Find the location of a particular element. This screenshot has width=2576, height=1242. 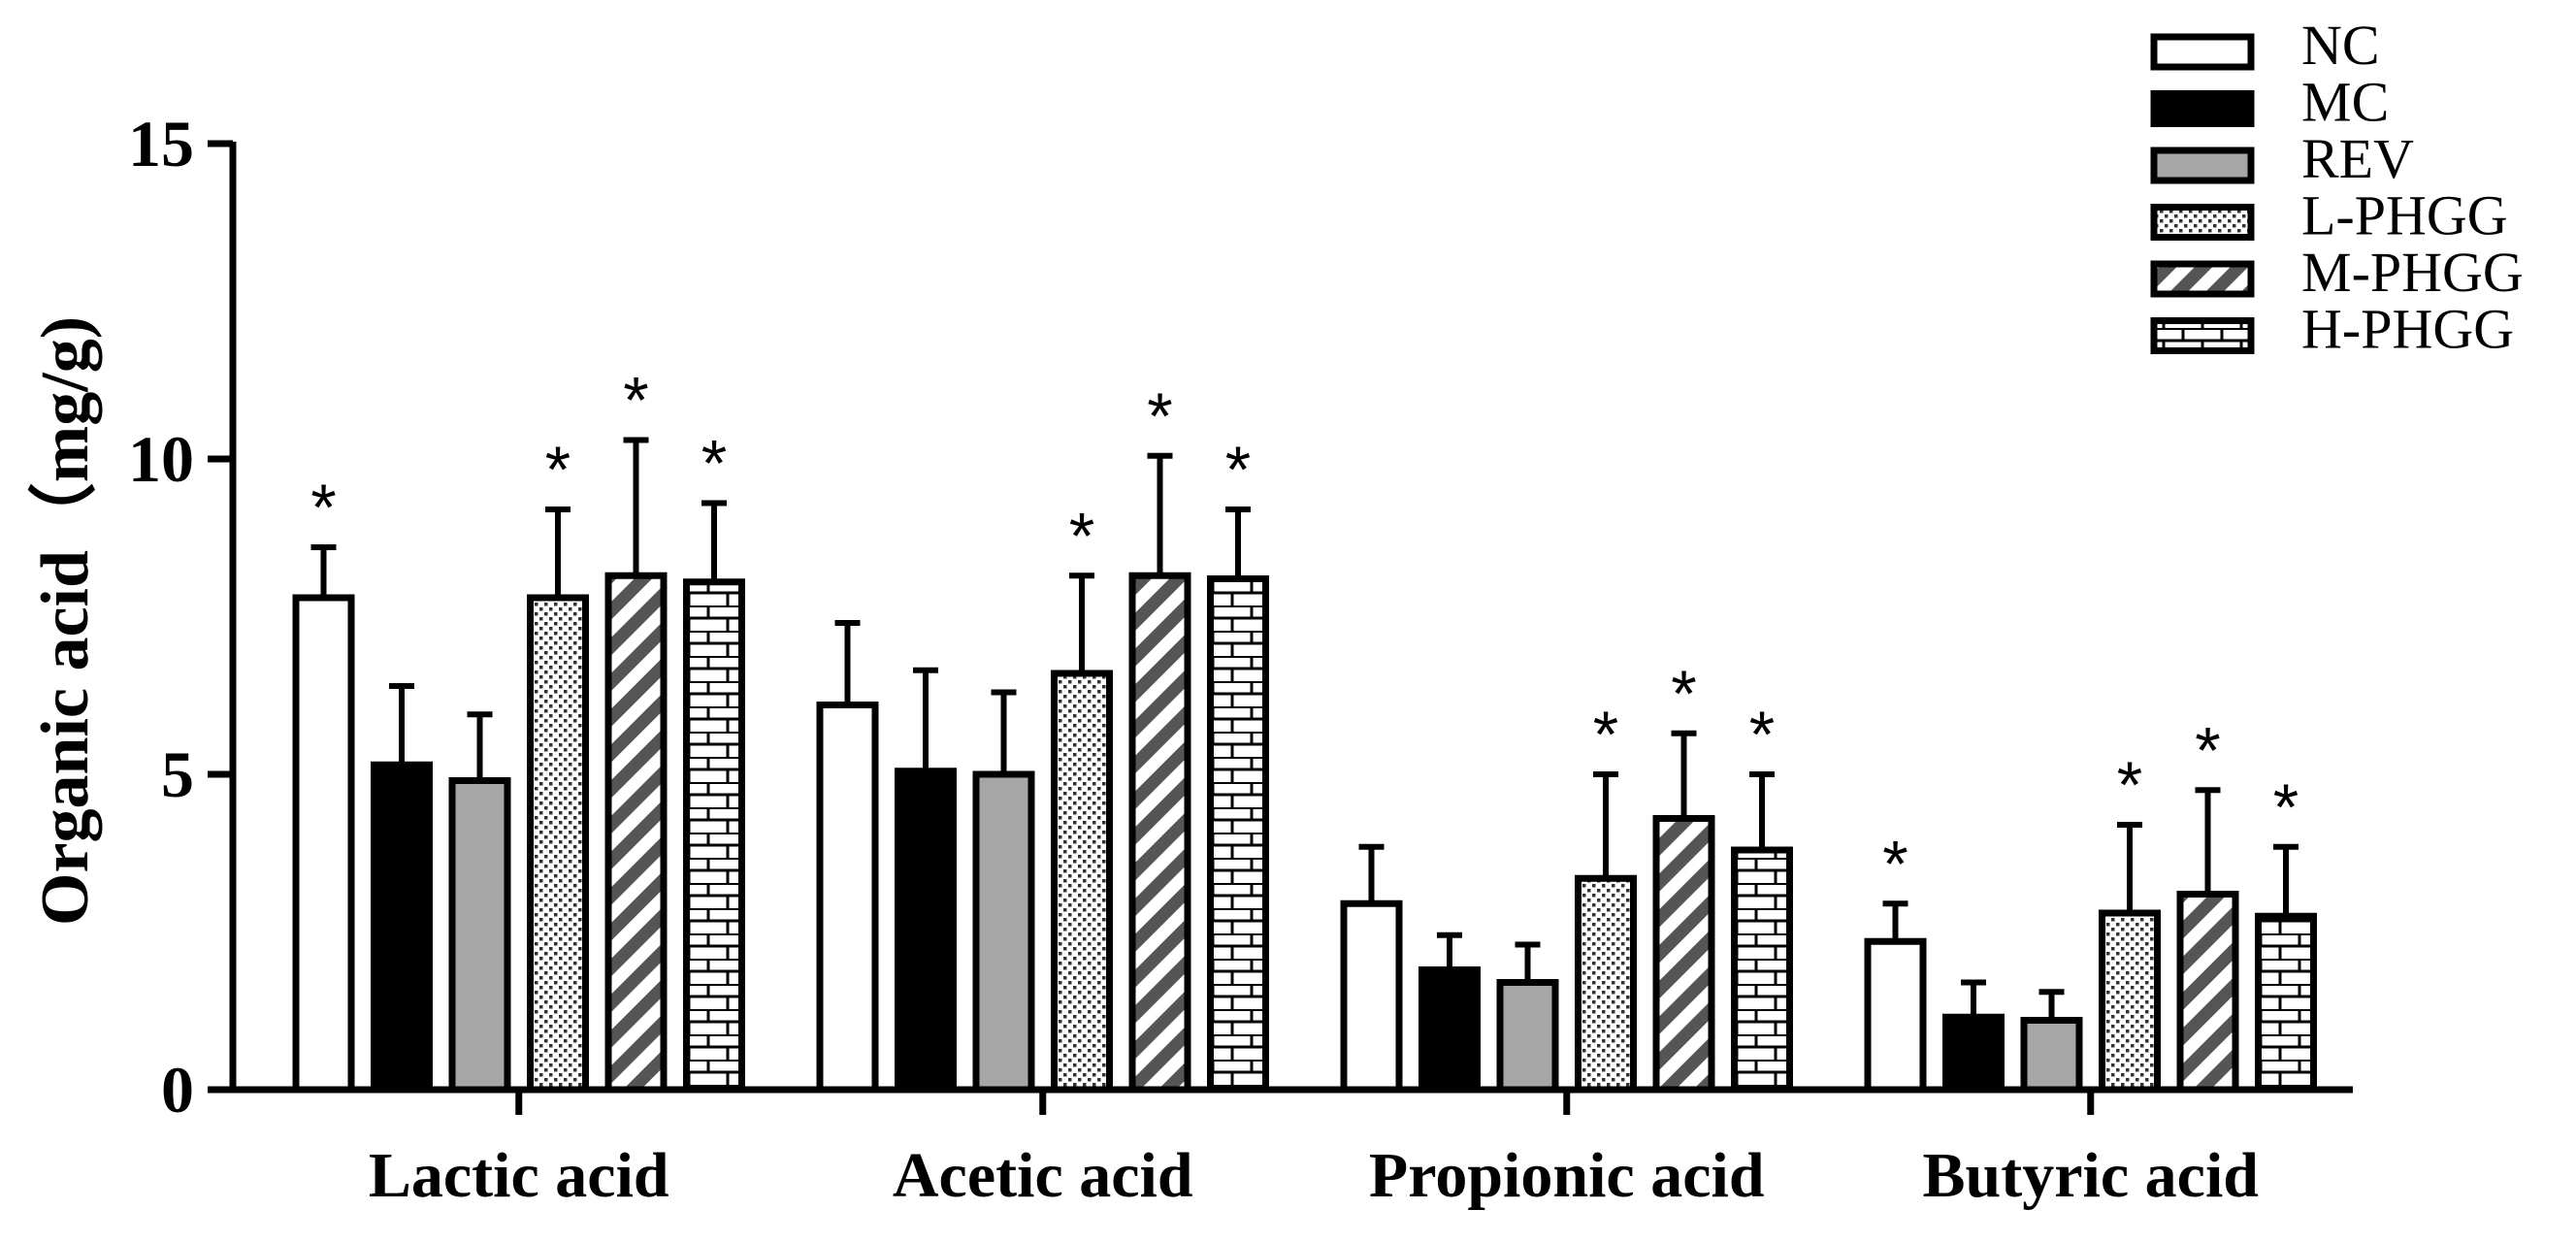

bar-l-phgg-propionic-acid is located at coordinates (1606, 984).